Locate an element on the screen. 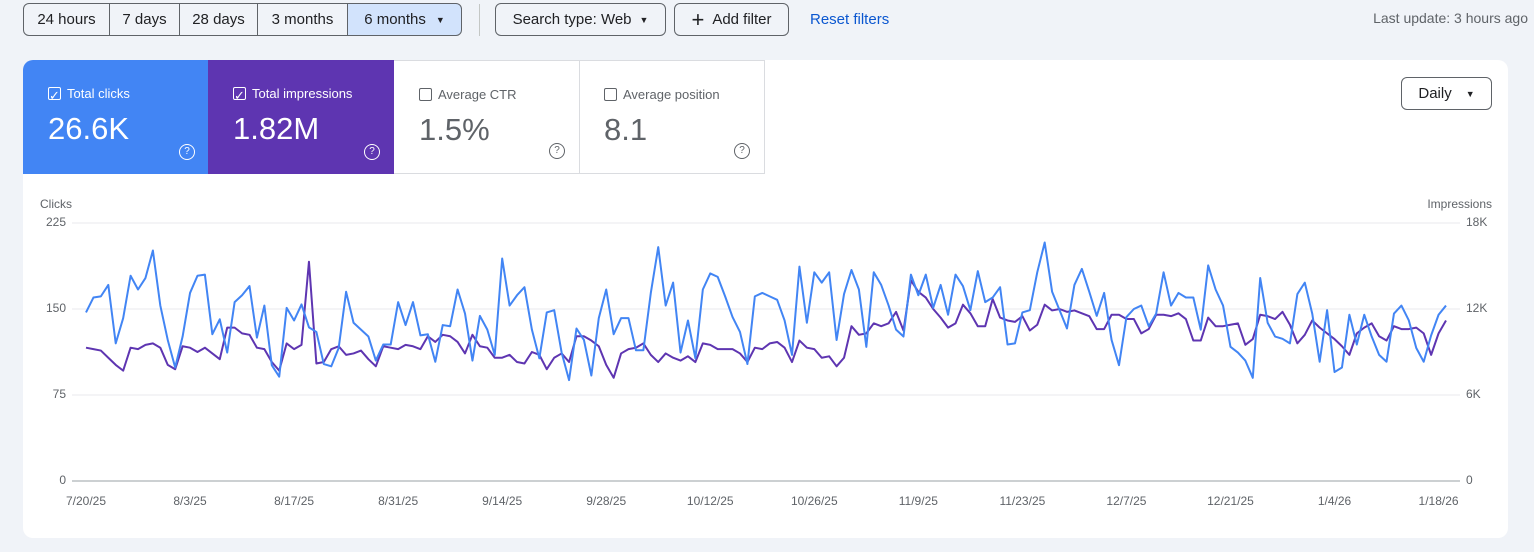 Image resolution: width=1534 pixels, height=552 pixels. metric-label: Total impressions is located at coordinates (302, 93).